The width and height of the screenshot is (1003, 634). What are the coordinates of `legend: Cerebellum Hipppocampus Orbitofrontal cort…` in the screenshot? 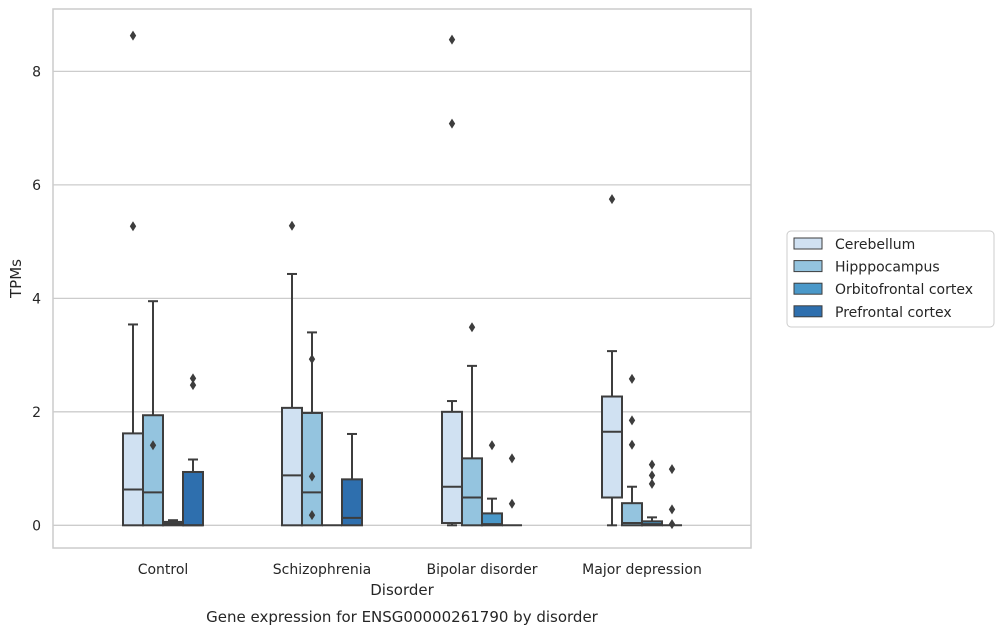 It's located at (890, 279).